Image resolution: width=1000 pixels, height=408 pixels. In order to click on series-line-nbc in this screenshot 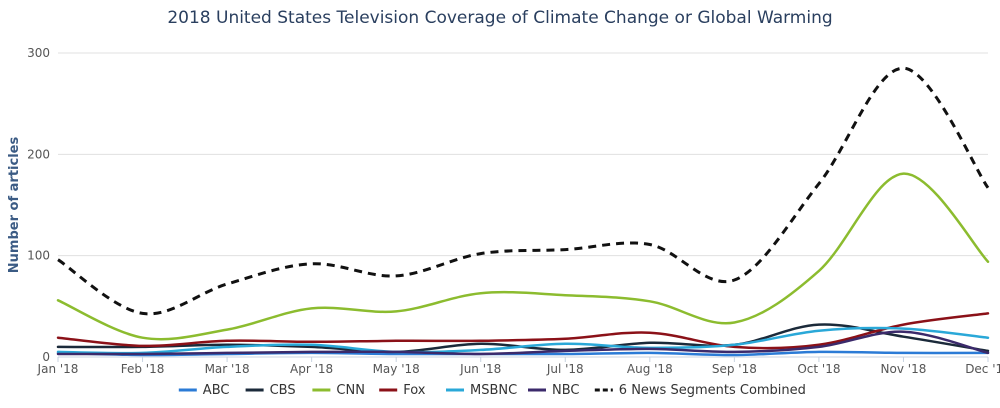, I will do `click(523, 343)`.